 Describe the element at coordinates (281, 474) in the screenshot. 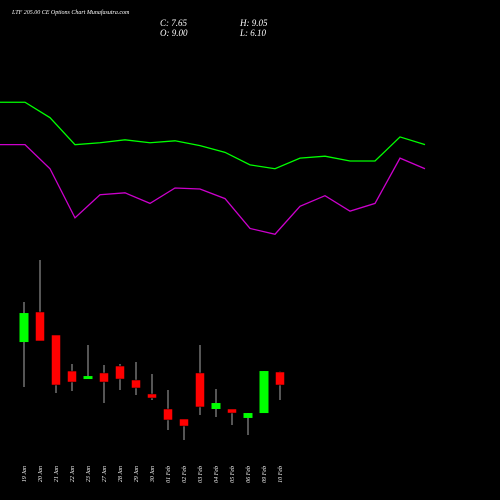

I see `x-tick-label: 10 Feb` at that location.